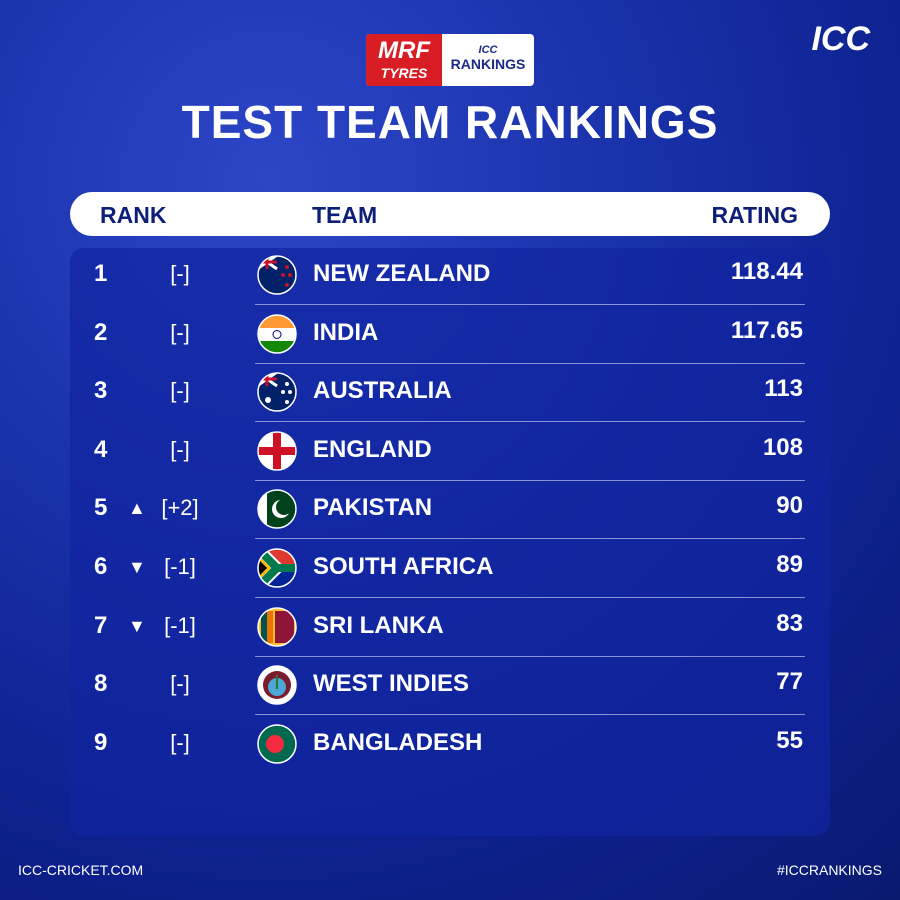 The image size is (900, 900). I want to click on rank: 7, so click(101, 625).